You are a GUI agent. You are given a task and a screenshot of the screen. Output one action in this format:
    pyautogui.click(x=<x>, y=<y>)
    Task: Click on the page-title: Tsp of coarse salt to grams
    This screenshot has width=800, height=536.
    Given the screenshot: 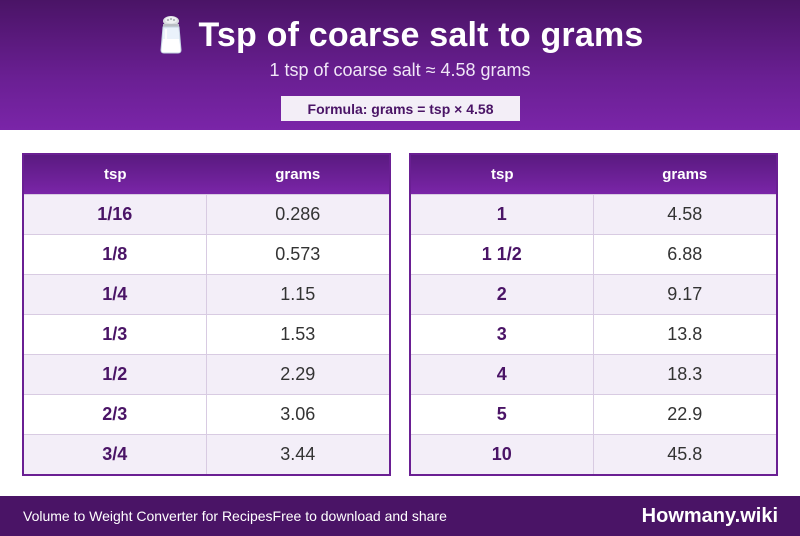 What is the action you would take?
    pyautogui.click(x=421, y=34)
    